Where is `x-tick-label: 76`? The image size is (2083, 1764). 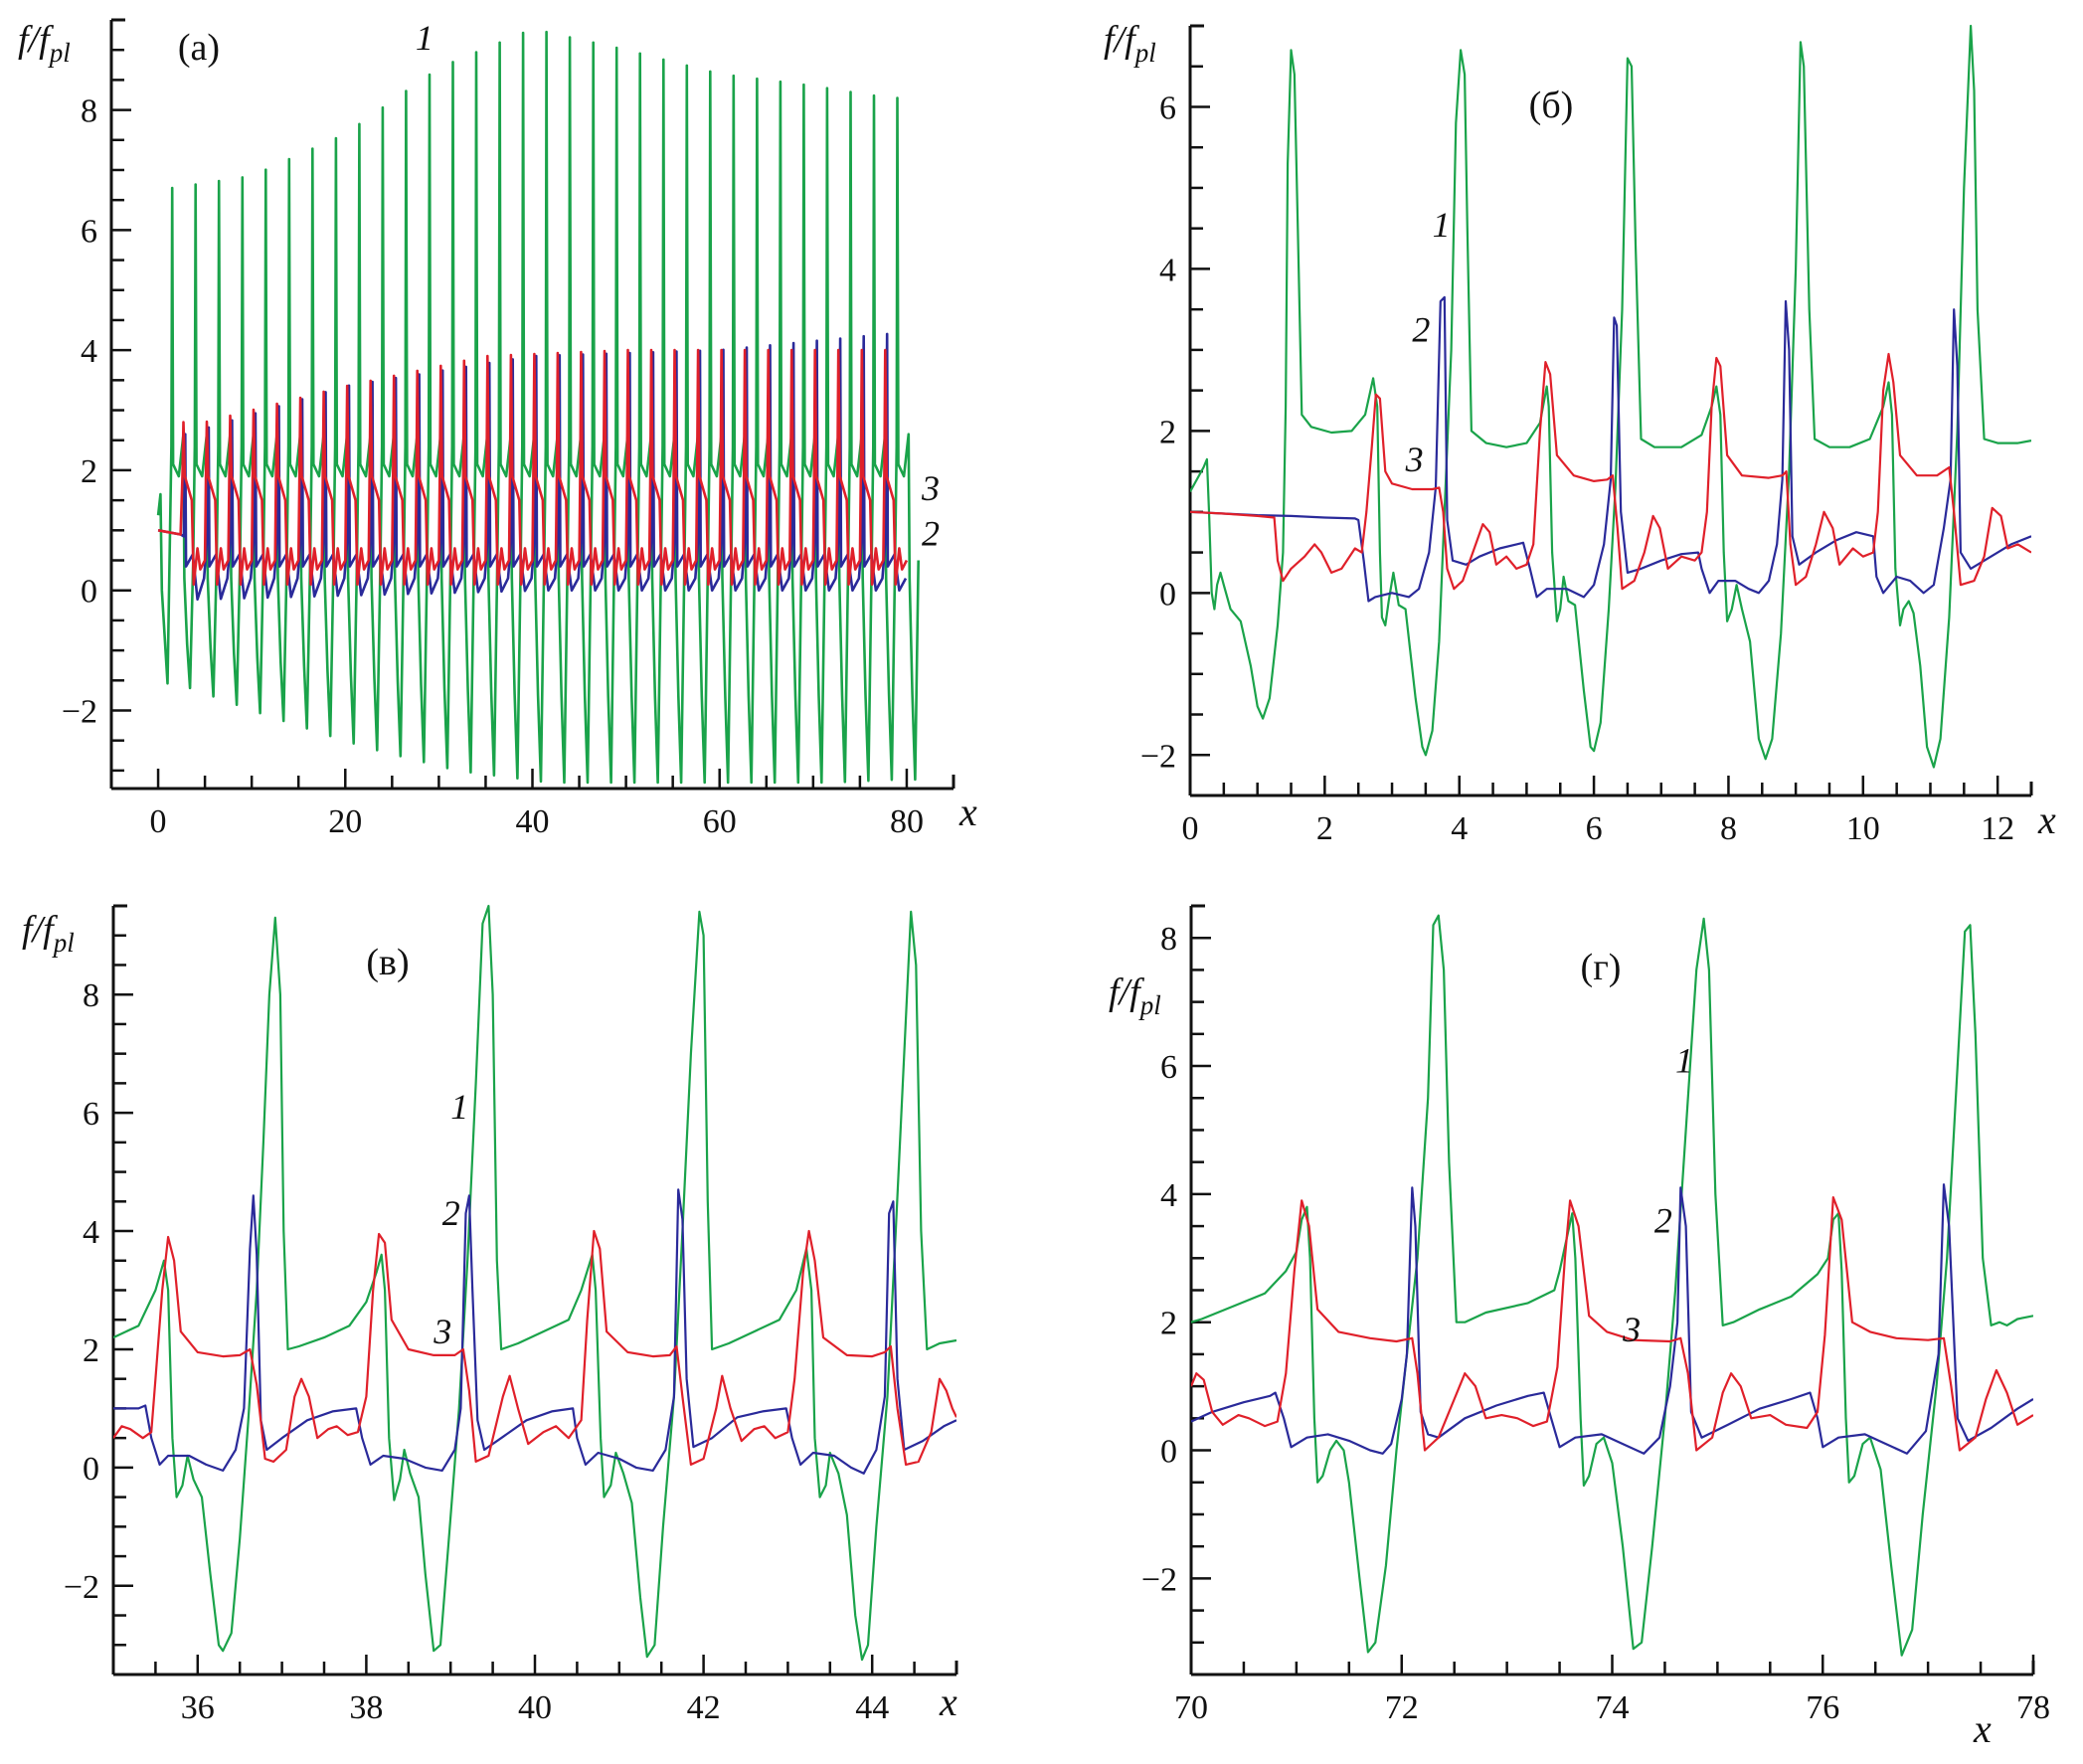
x-tick-label: 76 is located at coordinates (1823, 1707).